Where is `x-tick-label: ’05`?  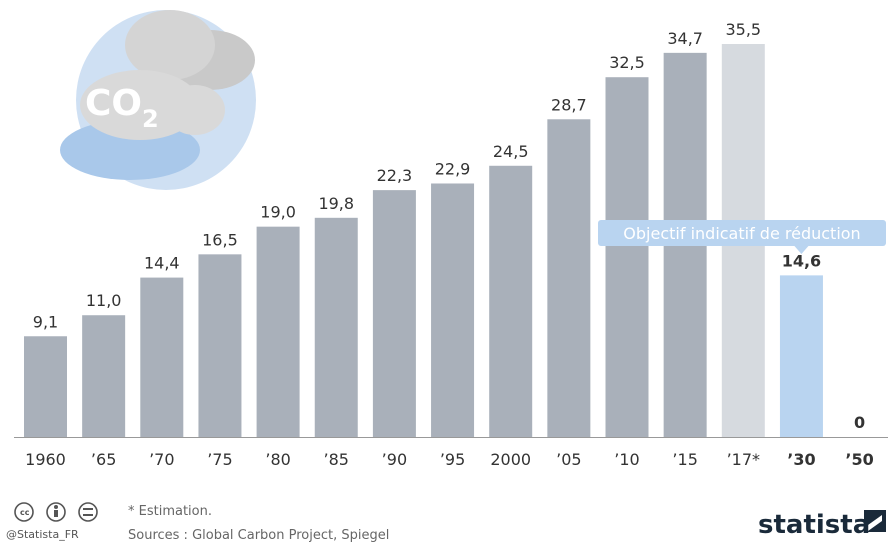 x-tick-label: ’05 is located at coordinates (568, 459).